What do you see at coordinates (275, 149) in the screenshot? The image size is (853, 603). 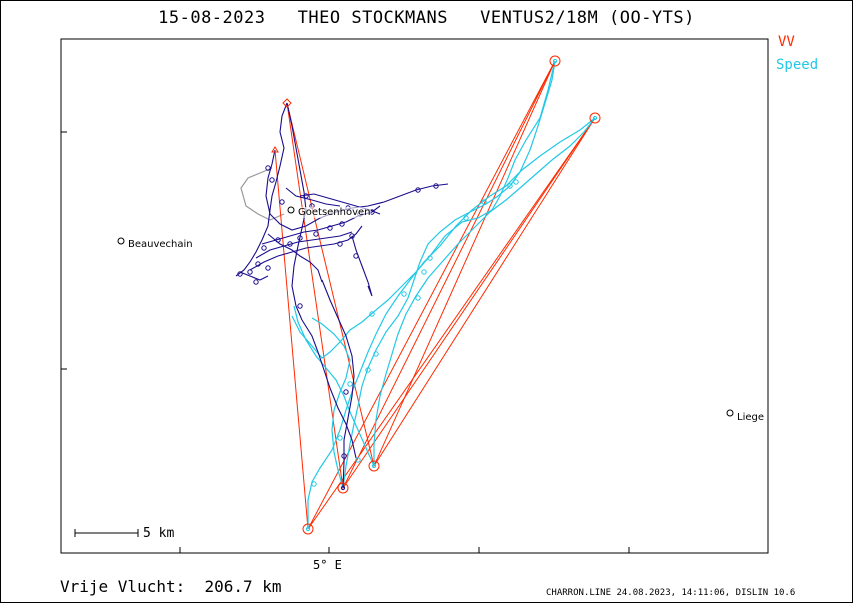 I see `finish-marker` at bounding box center [275, 149].